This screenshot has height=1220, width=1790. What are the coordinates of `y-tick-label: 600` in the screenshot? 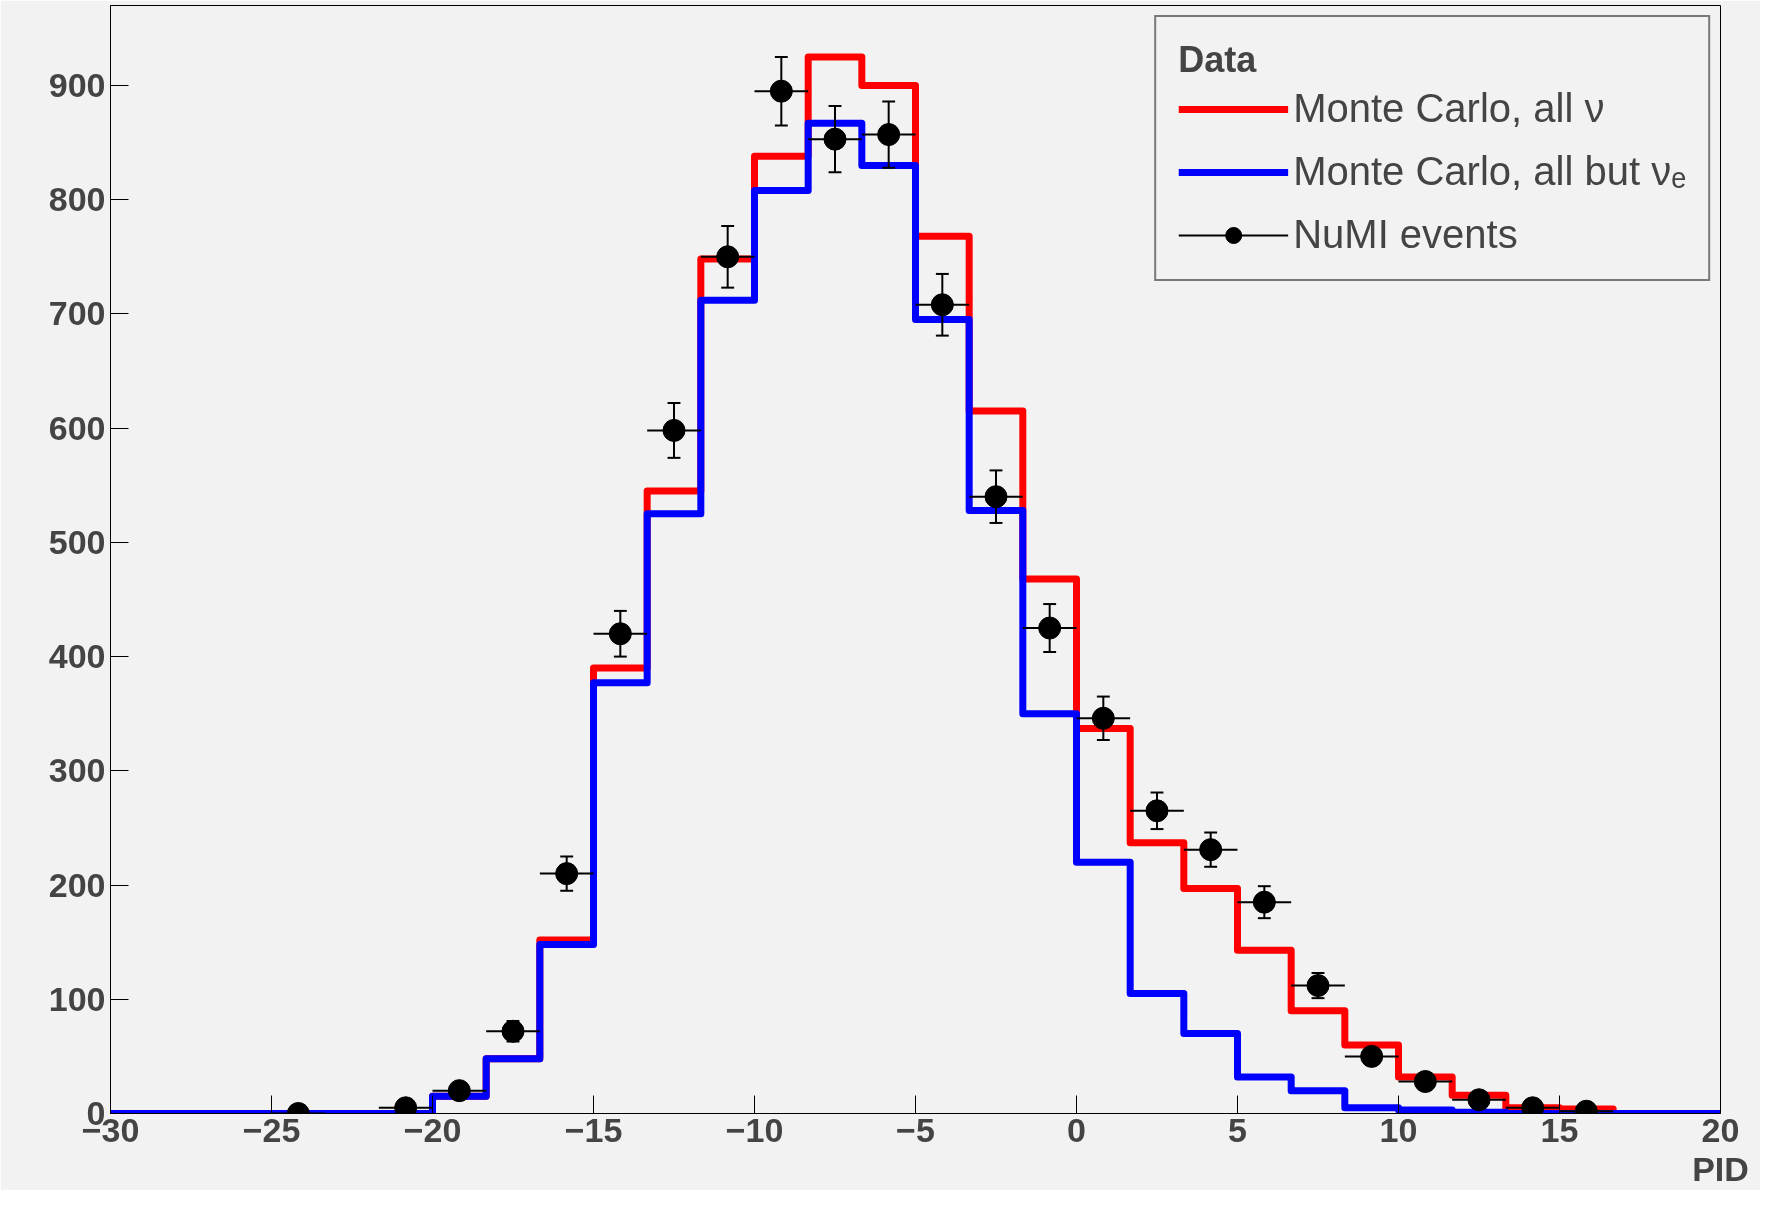 It's located at (77, 427).